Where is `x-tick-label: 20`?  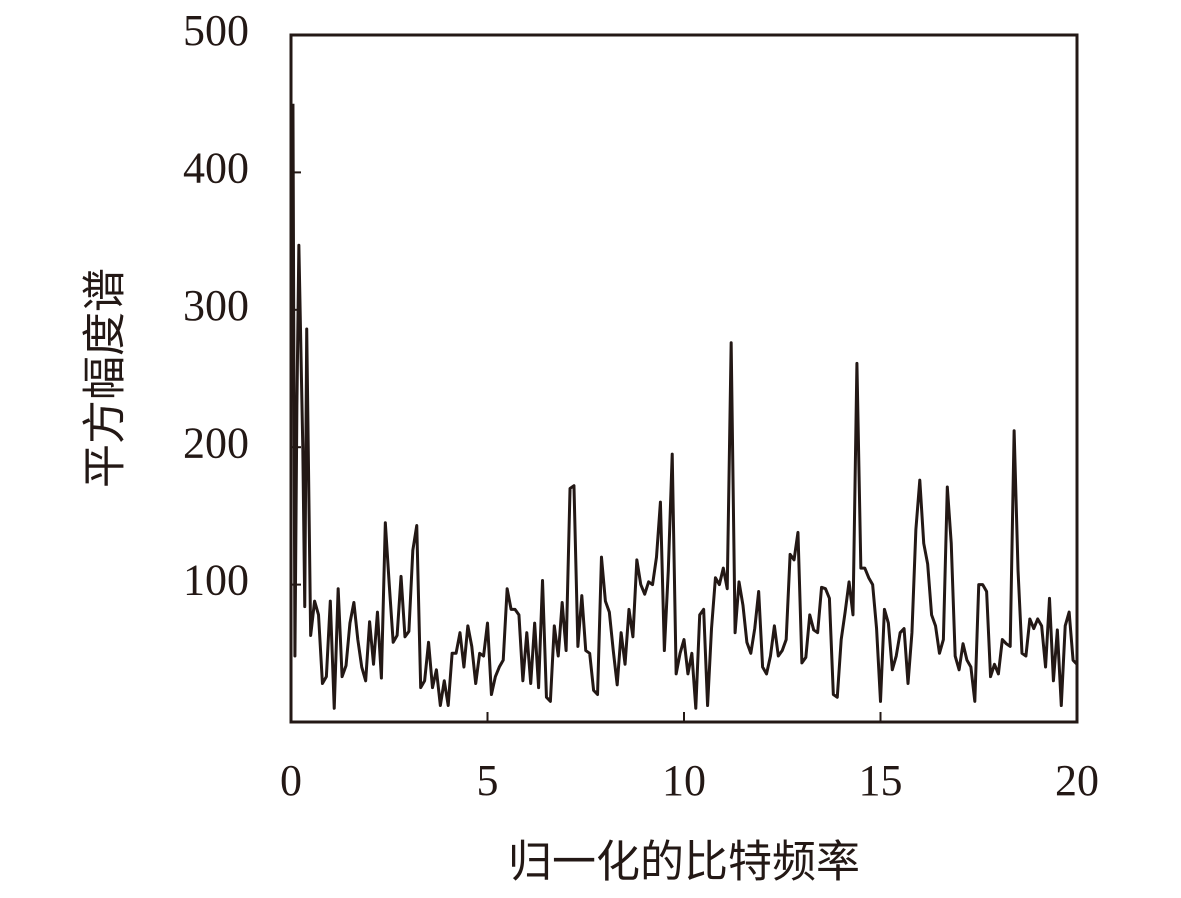
x-tick-label: 20 is located at coordinates (1077, 780).